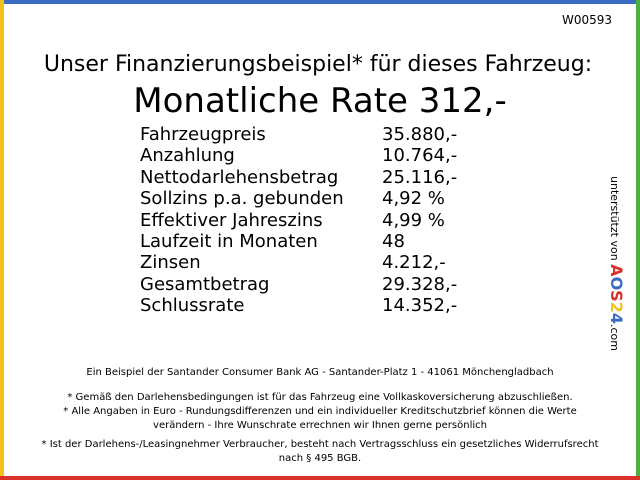 The image size is (640, 480). Describe the element at coordinates (393, 241) in the screenshot. I see `row-value: 48` at that location.